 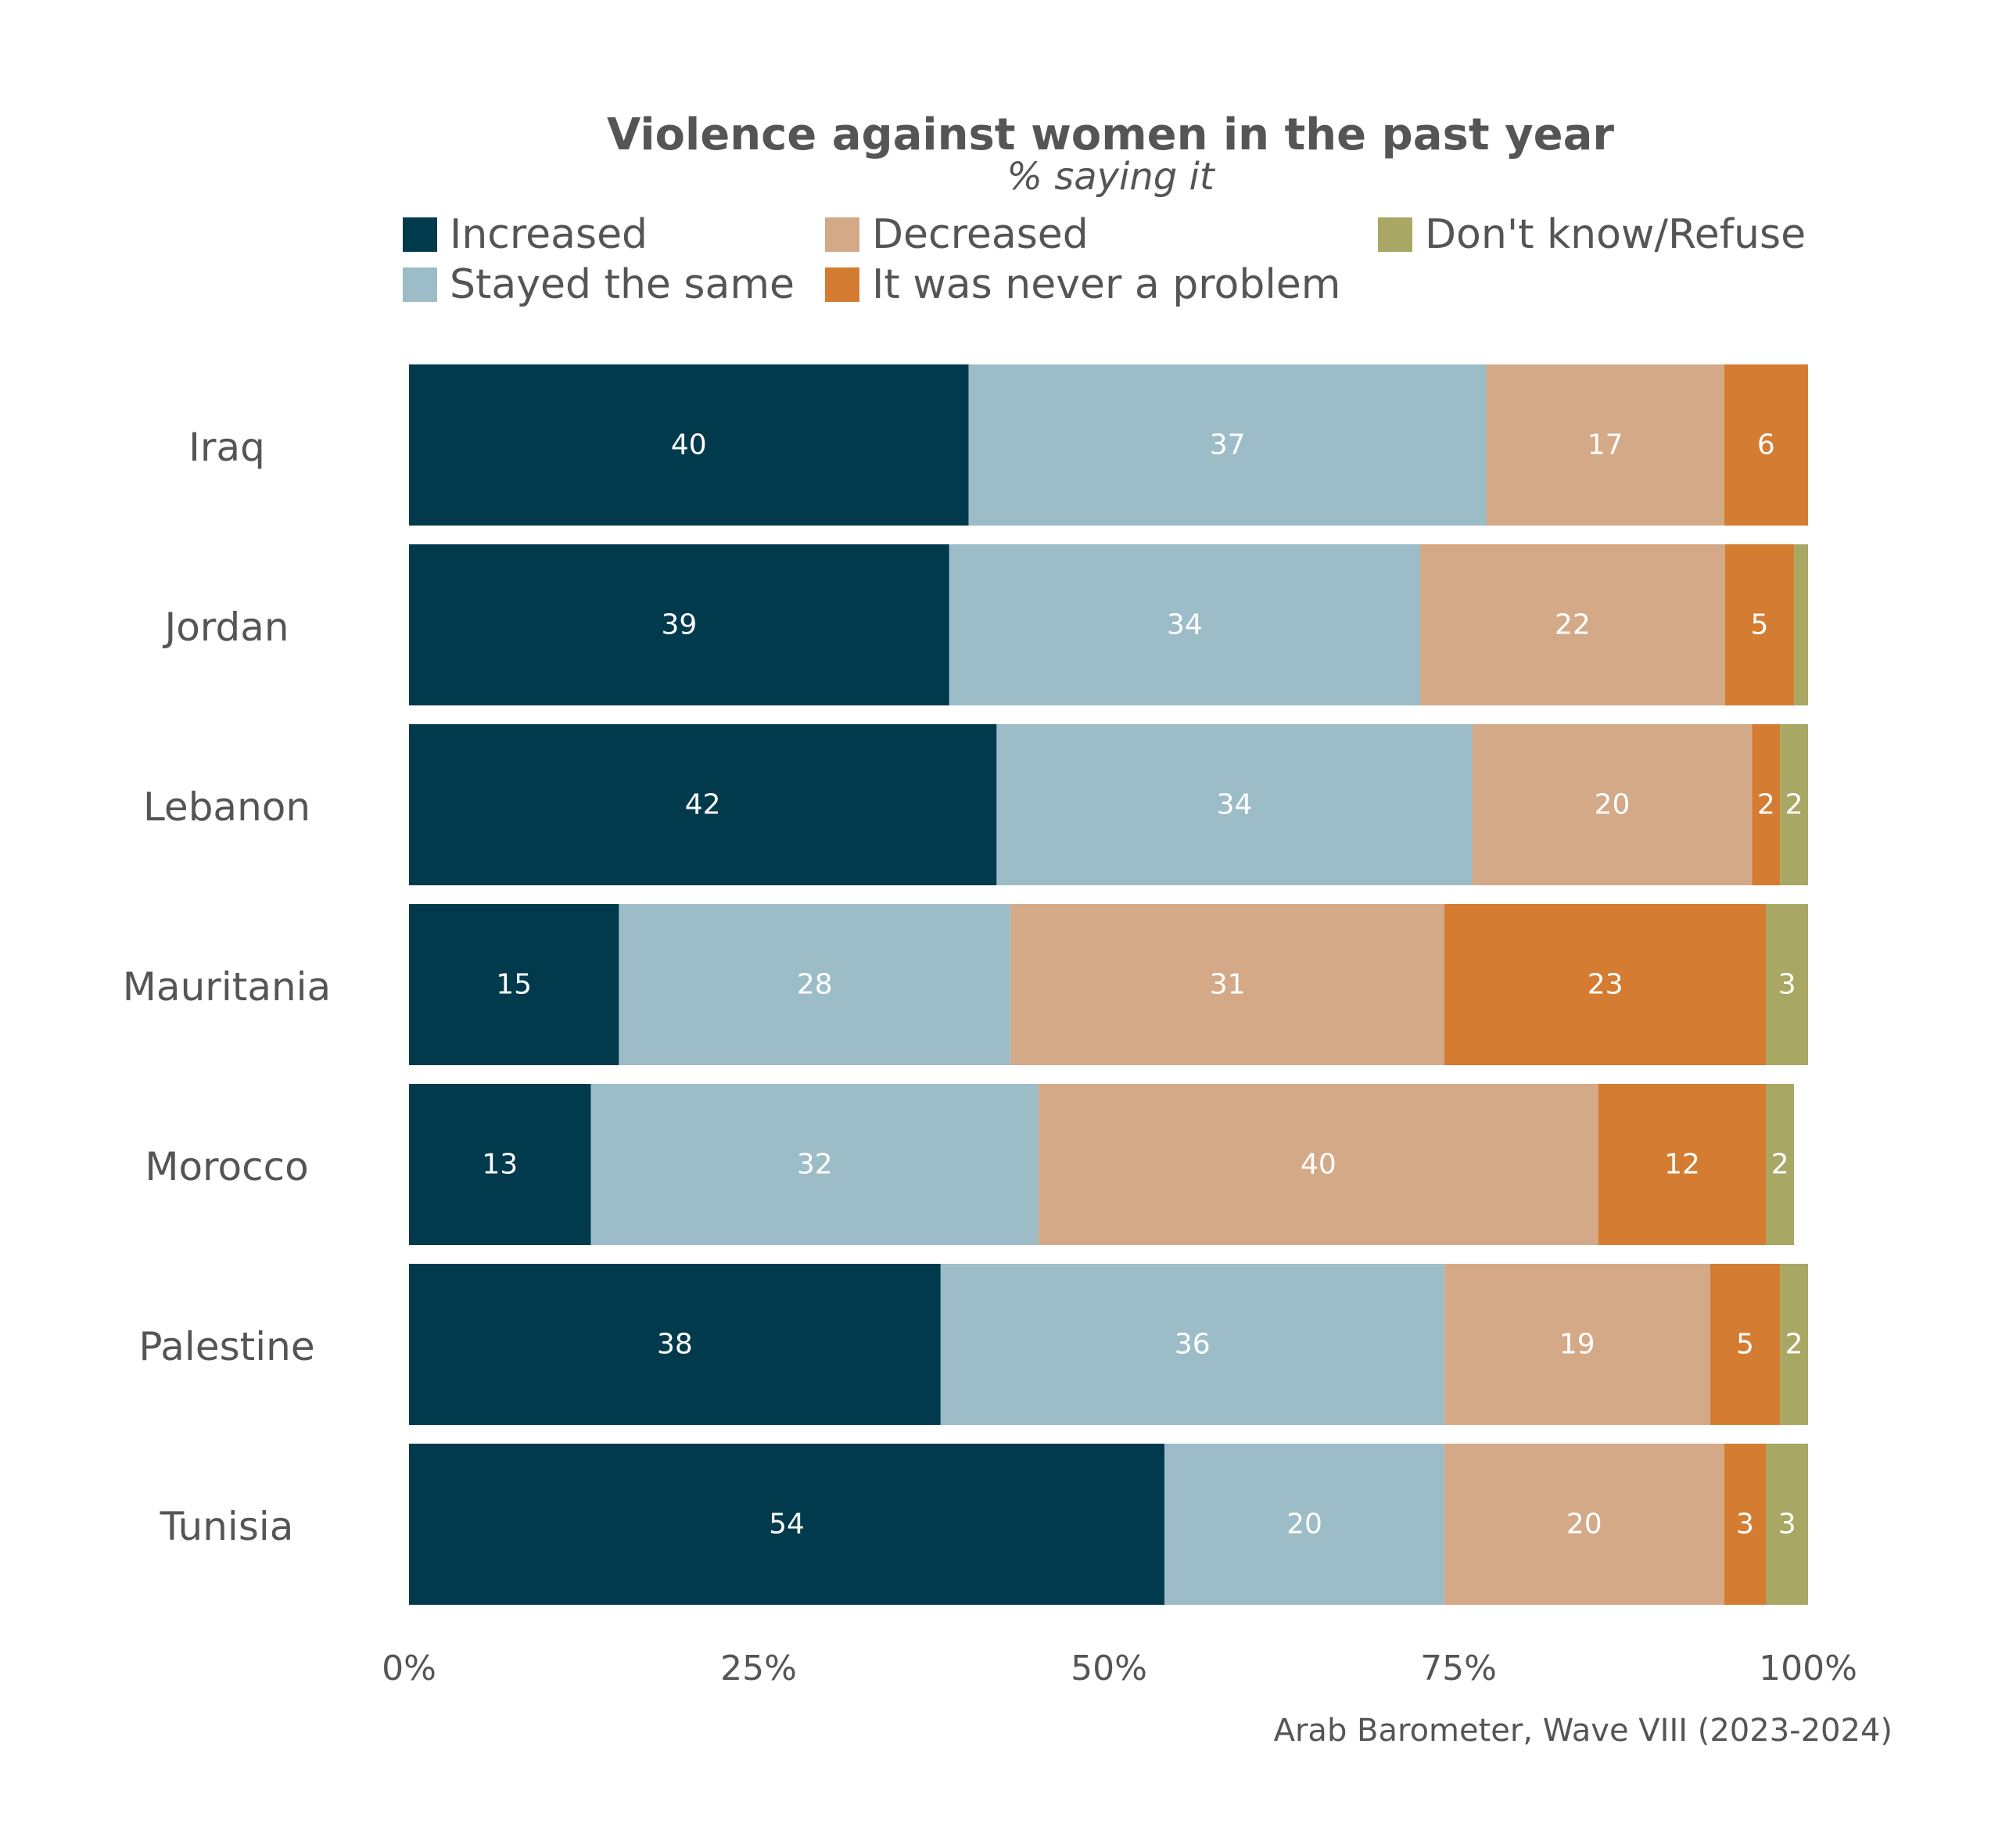 I want to click on bar-morocco-increased, so click(x=500, y=1164).